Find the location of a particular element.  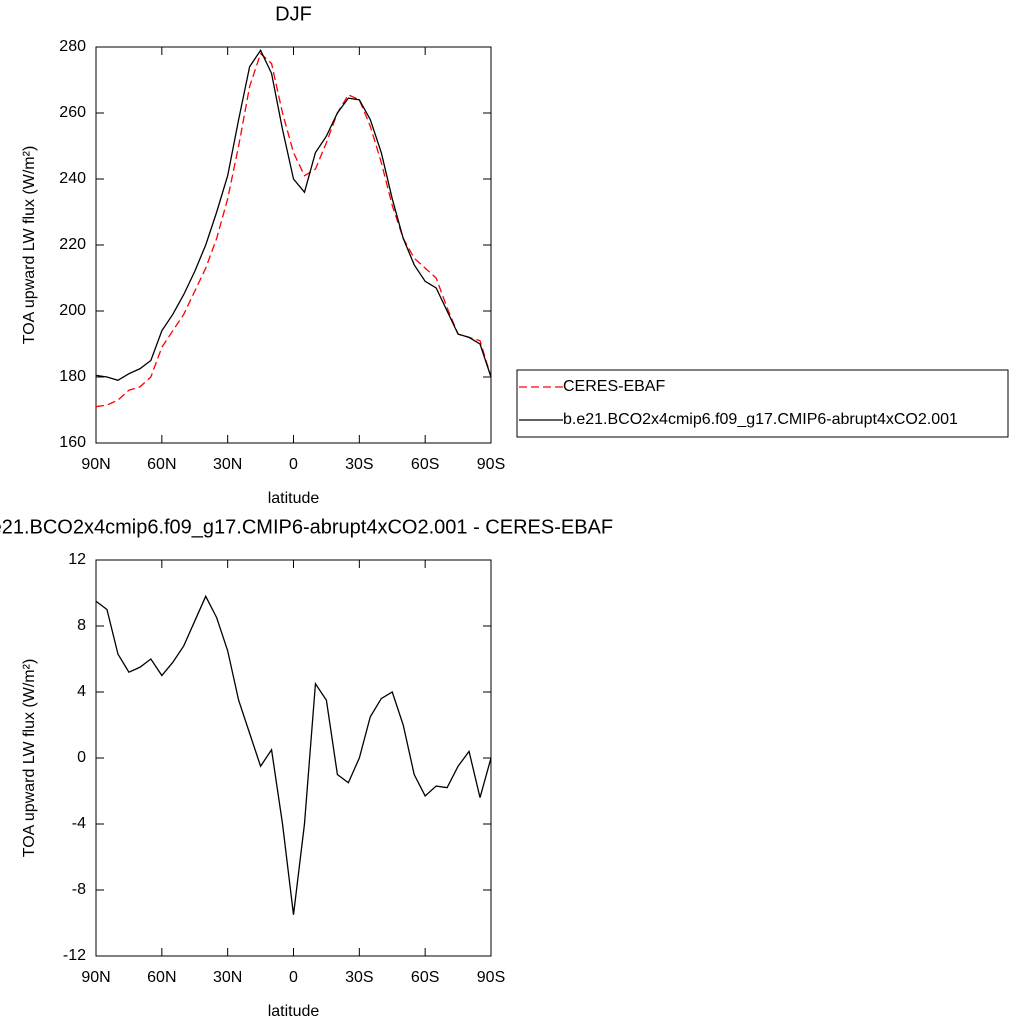

legend-label: CERES-EBAF is located at coordinates (614, 386).